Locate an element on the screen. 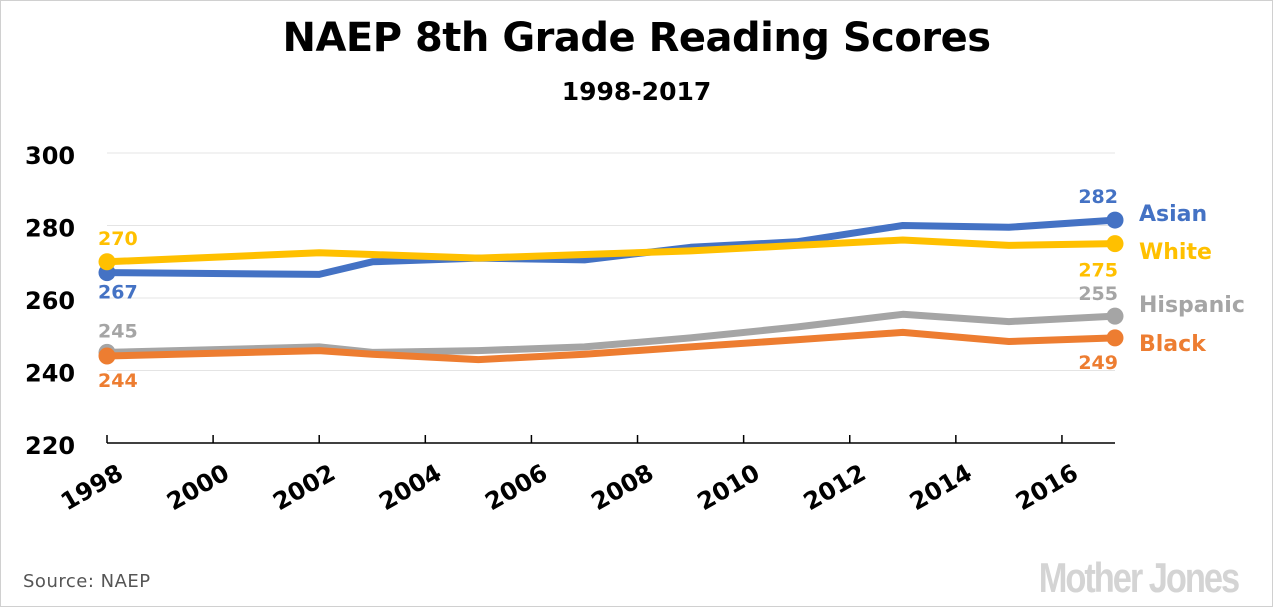  series-end-point-asian is located at coordinates (1115, 220).